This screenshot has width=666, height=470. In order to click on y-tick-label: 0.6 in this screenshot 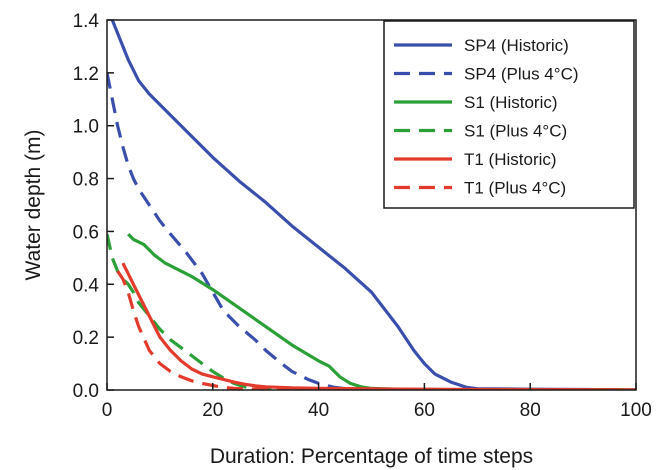, I will do `click(86, 232)`.